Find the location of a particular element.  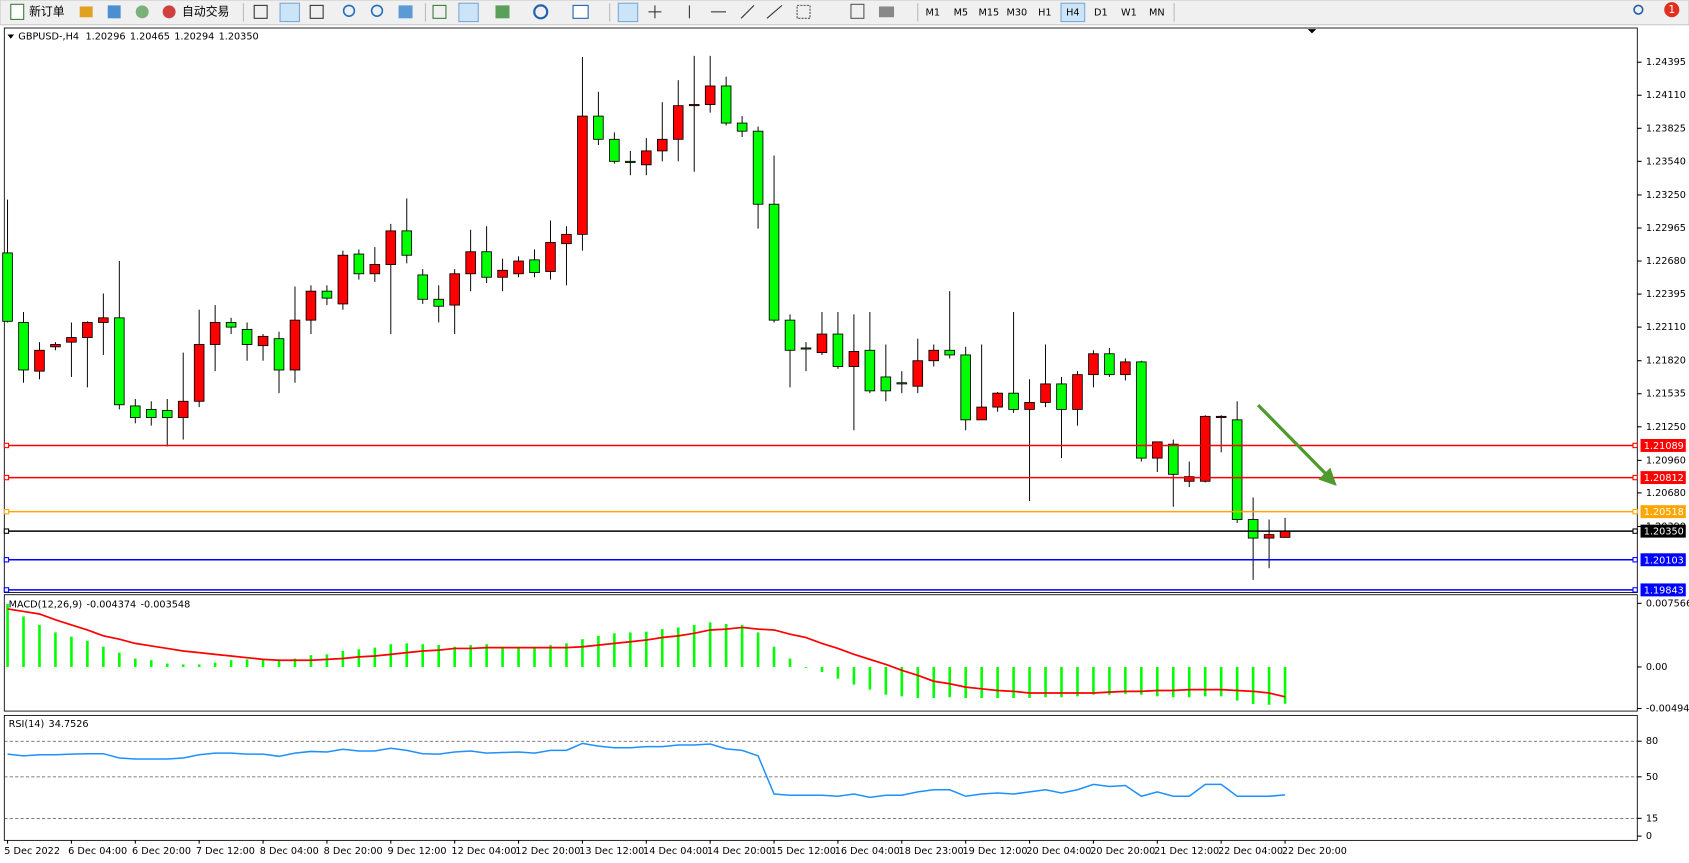

x-tick-label: 20 Dec 20:00 is located at coordinates (1122, 851).